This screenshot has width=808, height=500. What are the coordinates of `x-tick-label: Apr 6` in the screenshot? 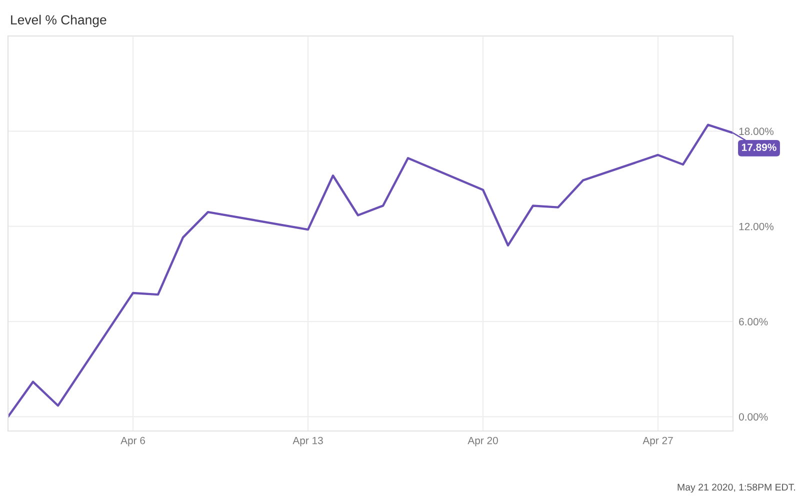 It's located at (132, 441).